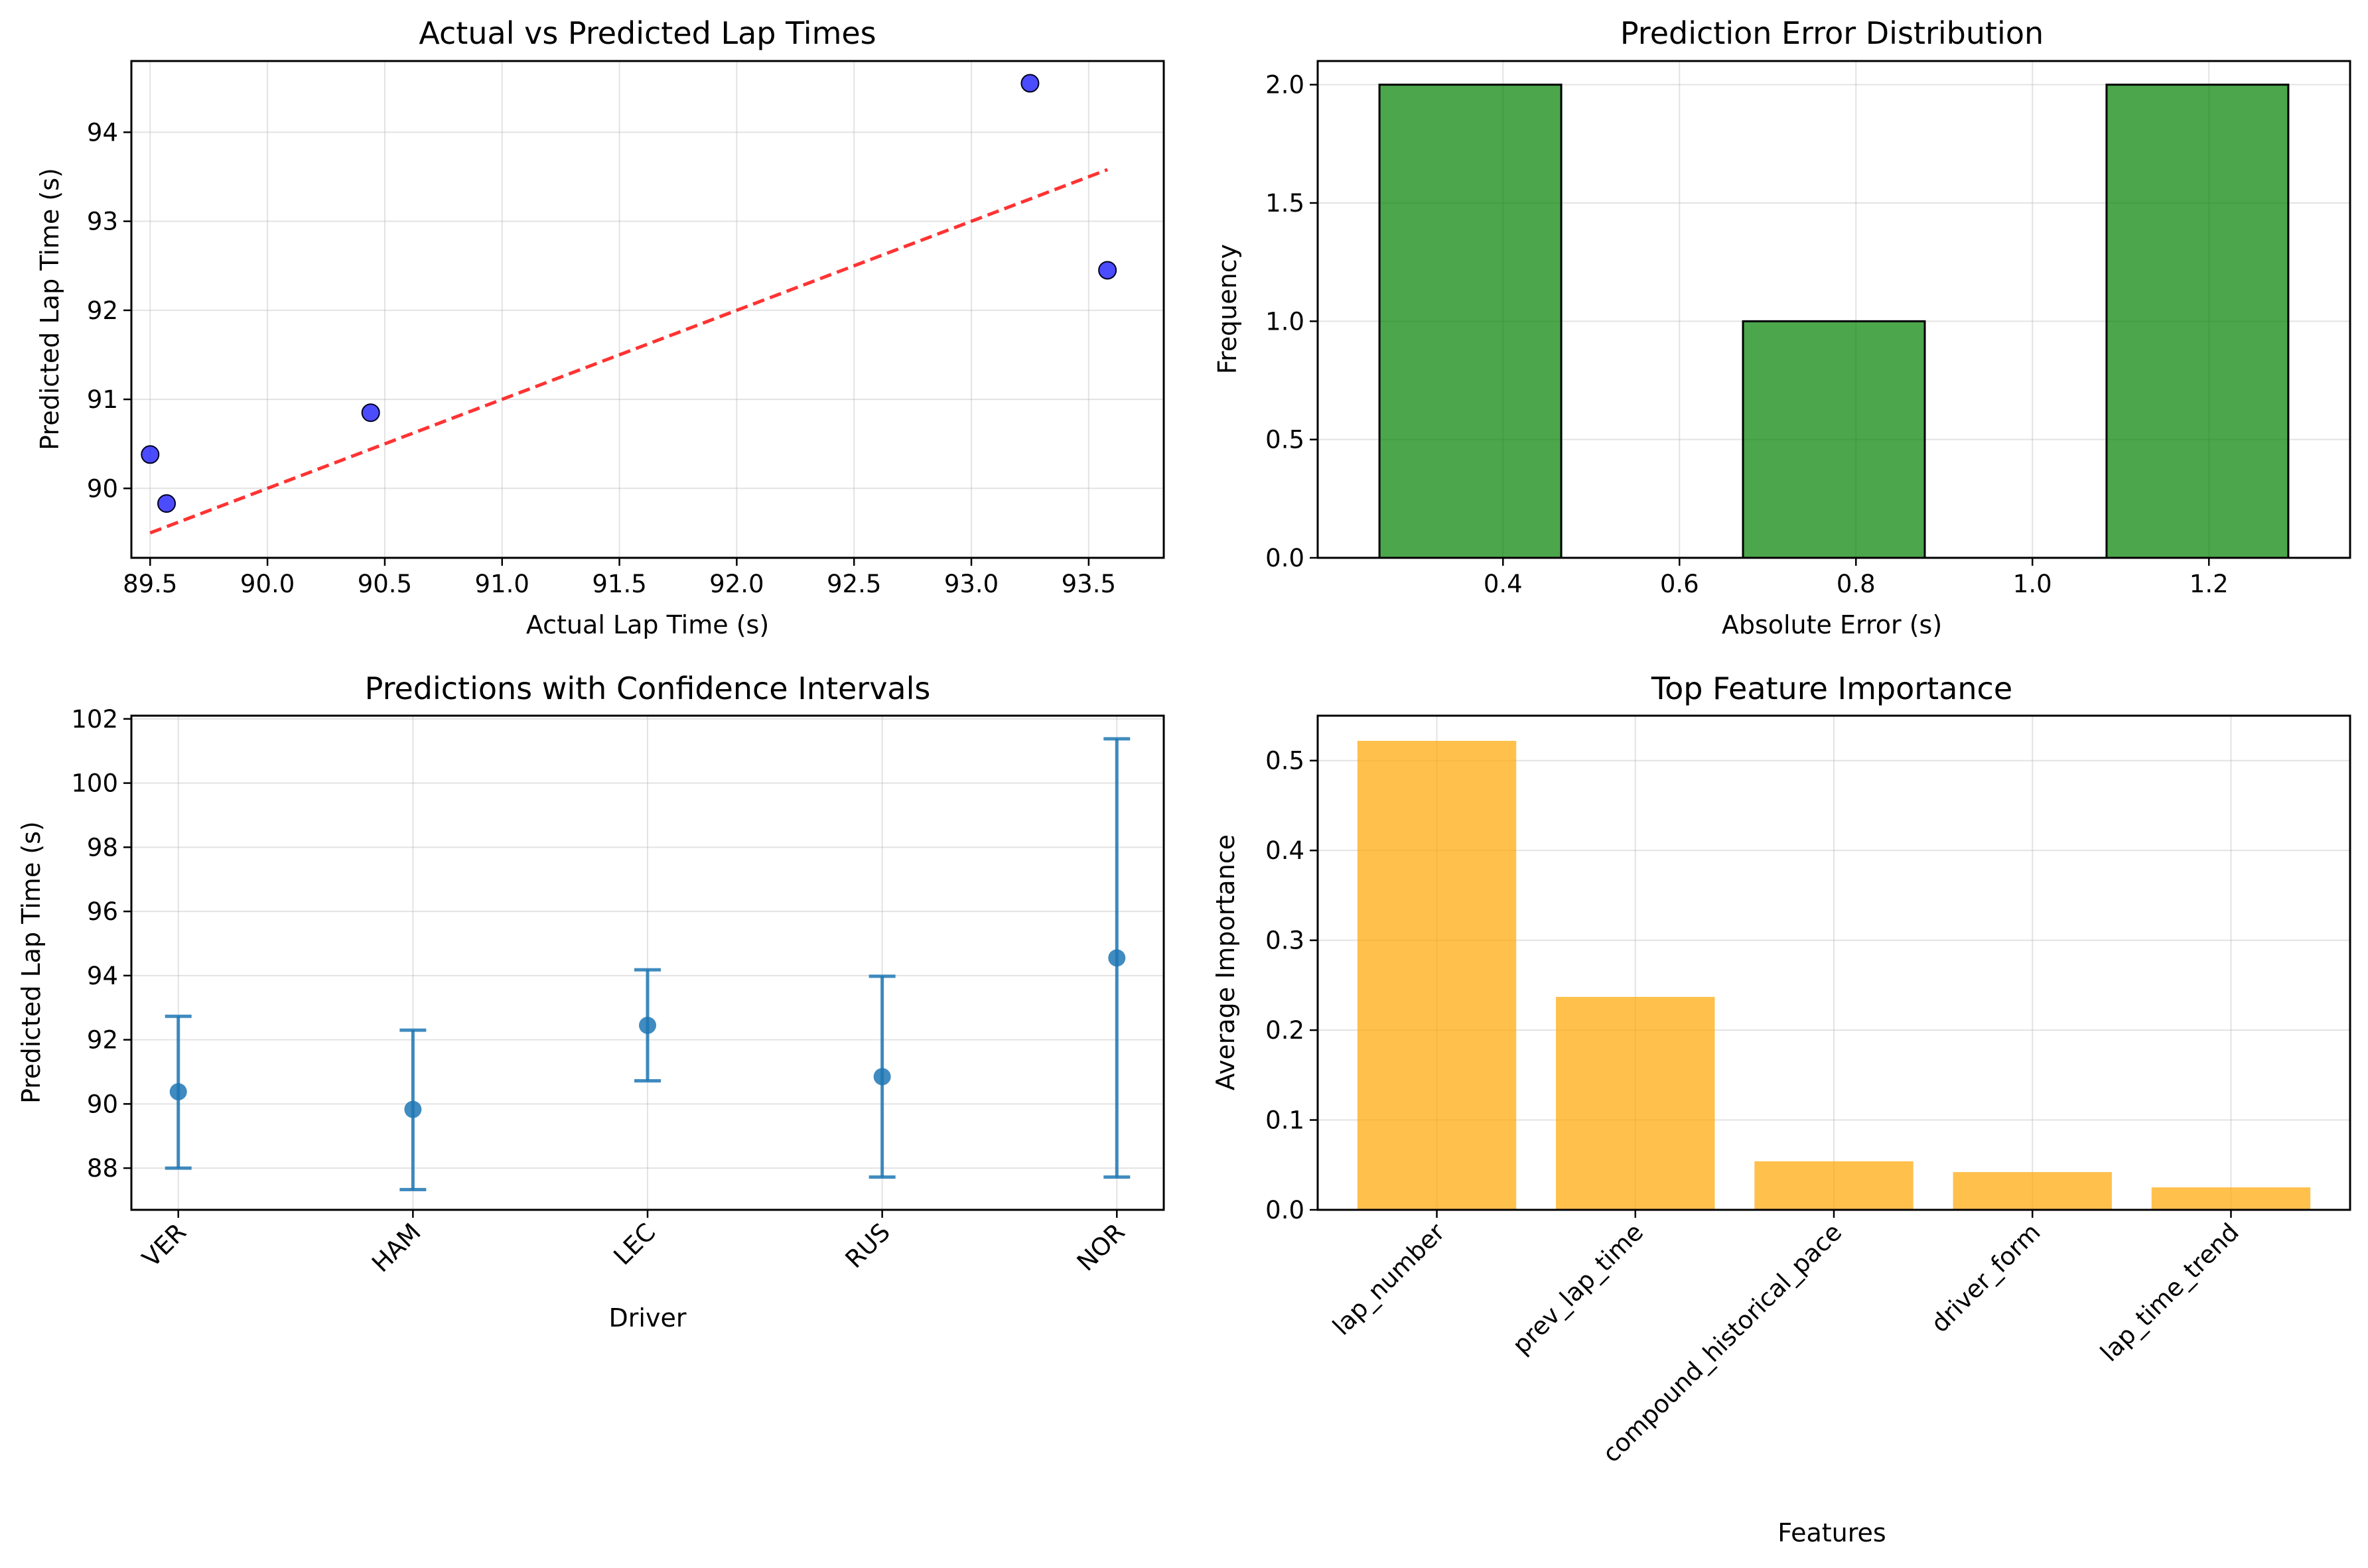 The width and height of the screenshot is (2368, 1568). Describe the element at coordinates (102, 488) in the screenshot. I see `scatter-y-tick-label: 90` at that location.